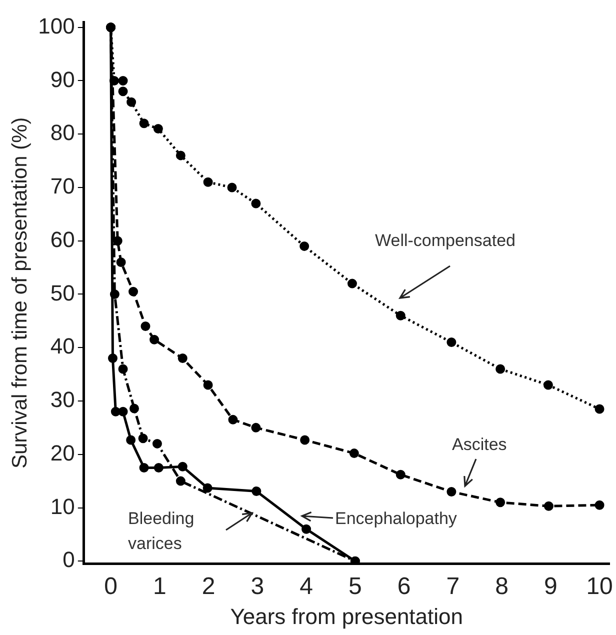 The width and height of the screenshot is (616, 635). Describe the element at coordinates (62, 79) in the screenshot. I see `y-tick-label: 90` at that location.